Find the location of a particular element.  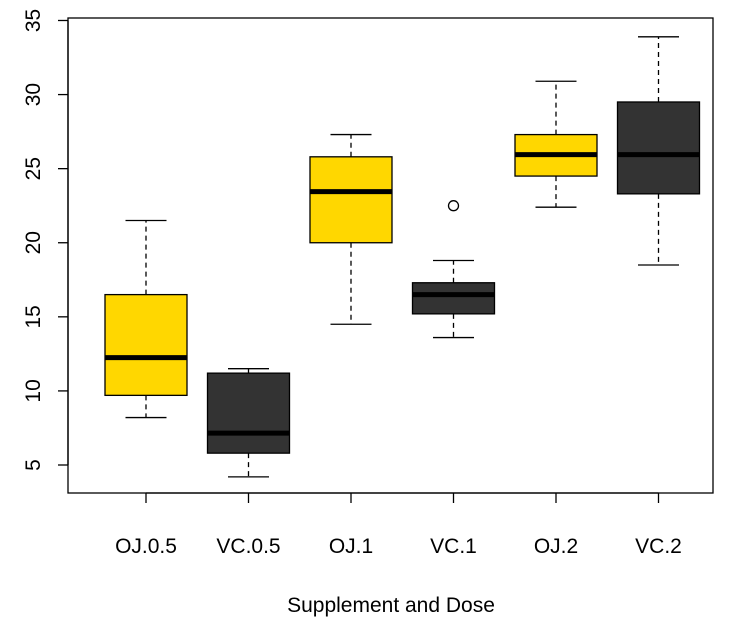

x-tick-label: OJ.0.5 is located at coordinates (146, 546).